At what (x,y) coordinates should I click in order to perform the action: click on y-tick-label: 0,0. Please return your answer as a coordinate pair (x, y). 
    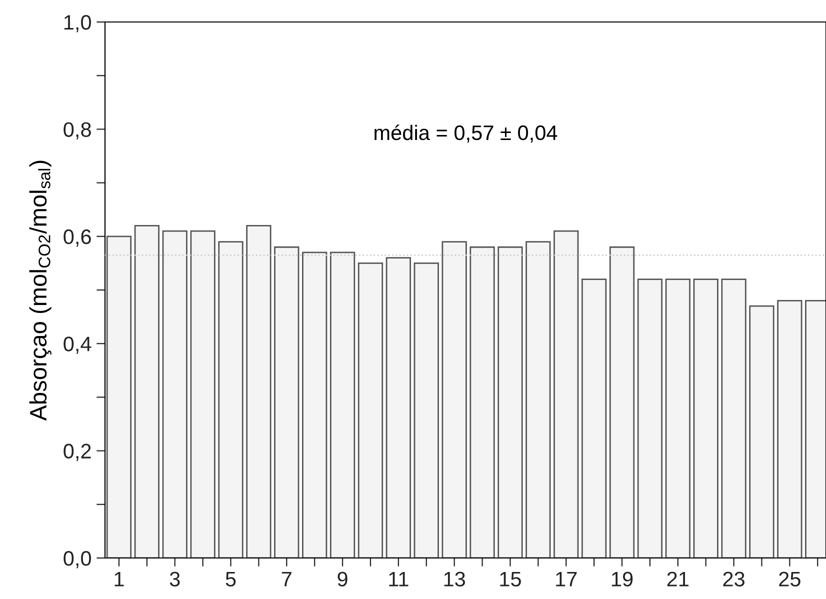
    Looking at the image, I should click on (77, 559).